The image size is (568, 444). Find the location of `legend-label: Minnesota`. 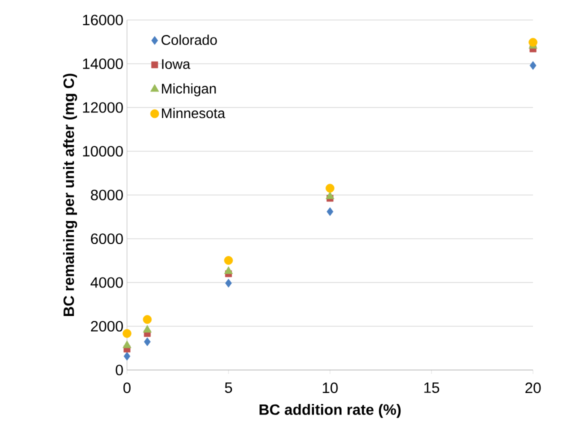

legend-label: Minnesota is located at coordinates (194, 113).